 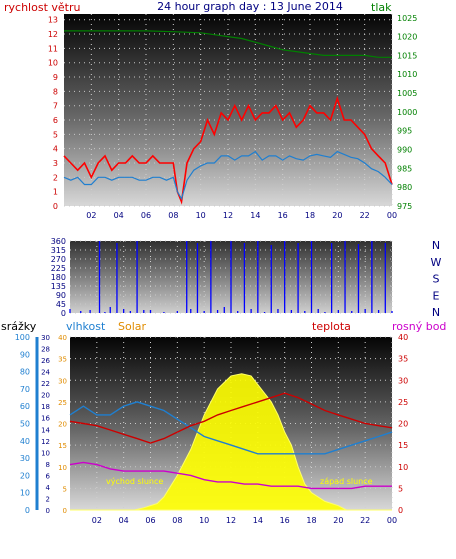 What do you see at coordinates (62, 381) in the screenshot?
I see `solar-tick-label: 30` at bounding box center [62, 381].